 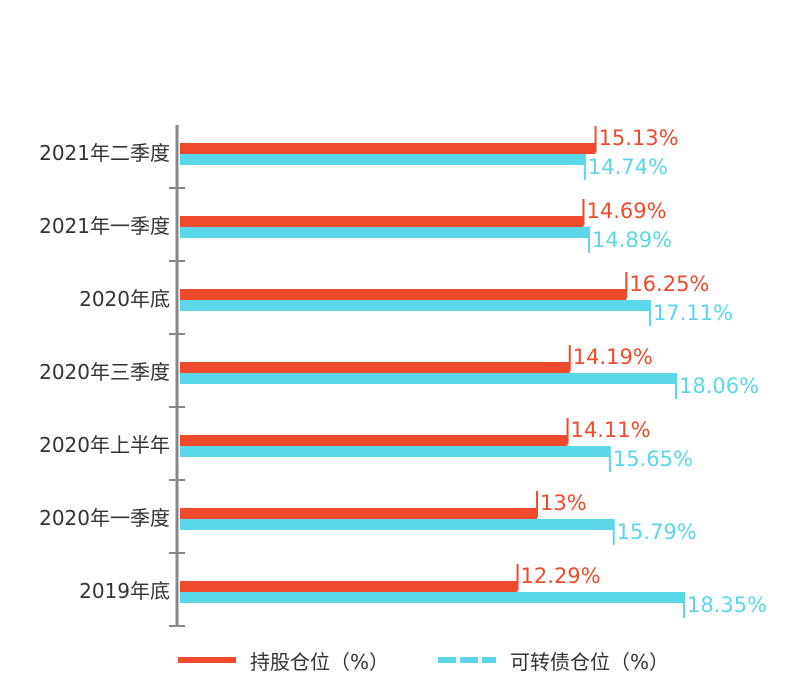 I want to click on category-label: 2019年底, so click(x=124, y=591).